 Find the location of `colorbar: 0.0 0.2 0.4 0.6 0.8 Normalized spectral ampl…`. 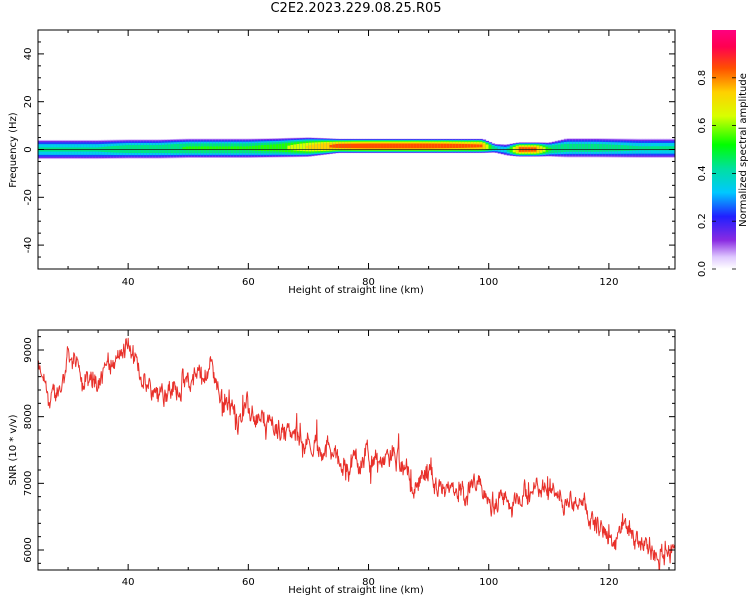

colorbar: 0.0 0.2 0.4 0.6 0.8 Normalized spectral ampl… is located at coordinates (723, 153).